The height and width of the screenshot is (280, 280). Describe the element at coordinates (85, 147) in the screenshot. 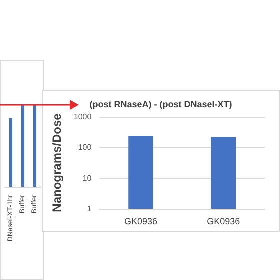

I see `y-tick-label: 100` at that location.